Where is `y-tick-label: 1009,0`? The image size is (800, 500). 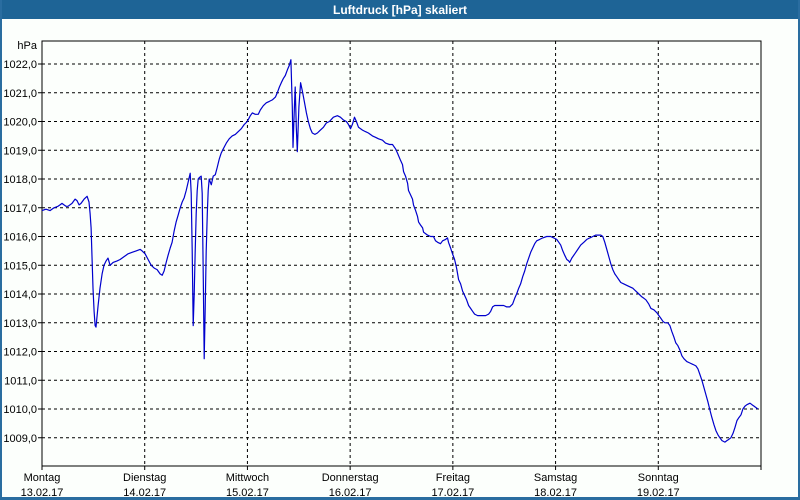
y-tick-label: 1009,0 is located at coordinates (20, 439).